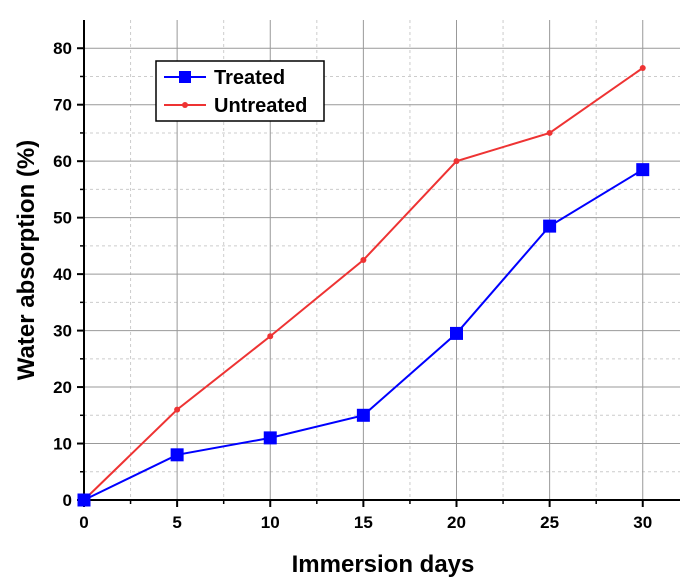  What do you see at coordinates (176, 522) in the screenshot?
I see `x-tick-label: 5` at bounding box center [176, 522].